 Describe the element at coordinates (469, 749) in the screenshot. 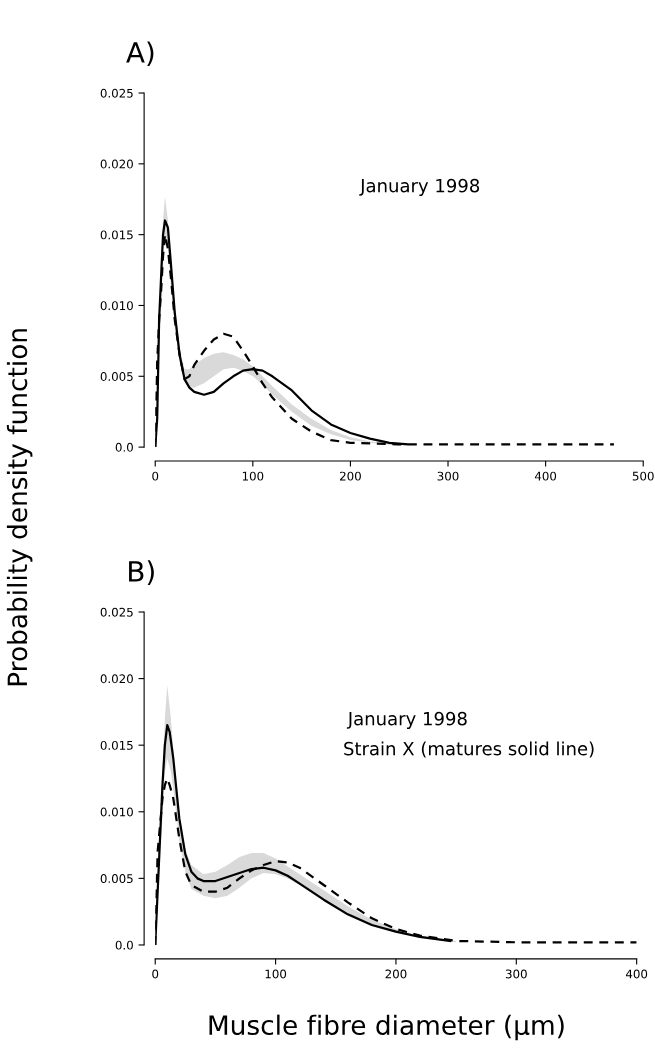

I see `annotation: Strain X (matures solid line)` at that location.